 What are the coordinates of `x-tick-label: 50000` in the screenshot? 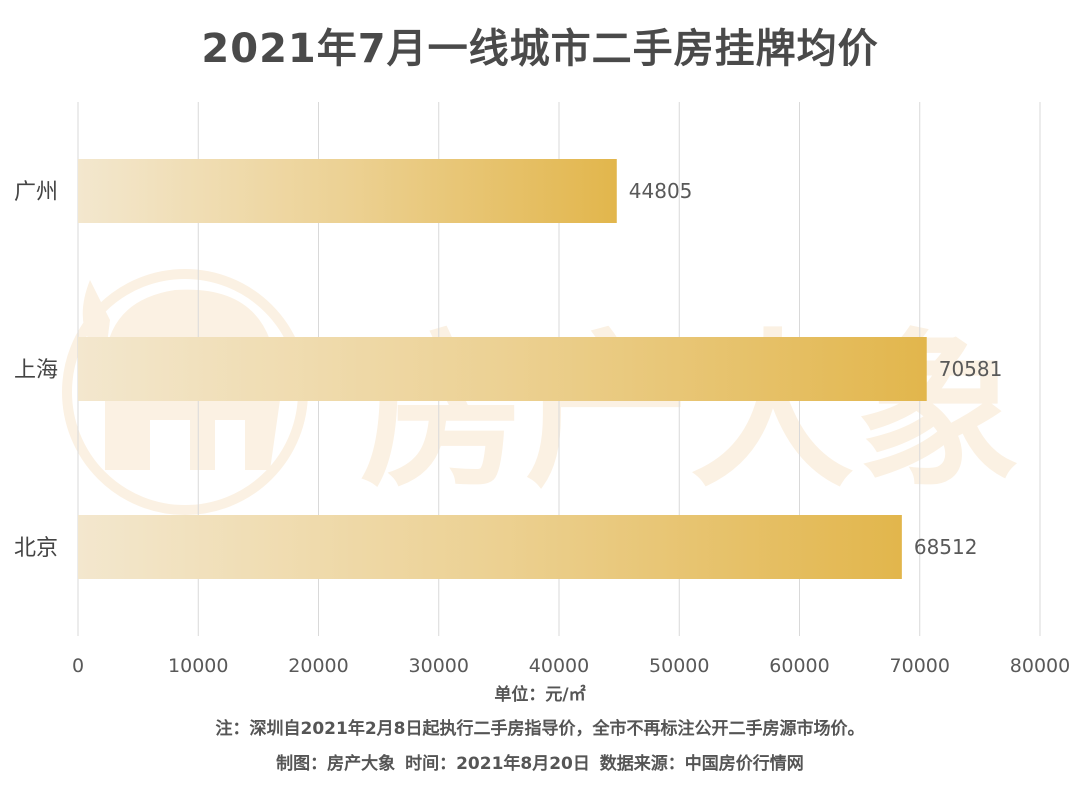 It's located at (679, 666).